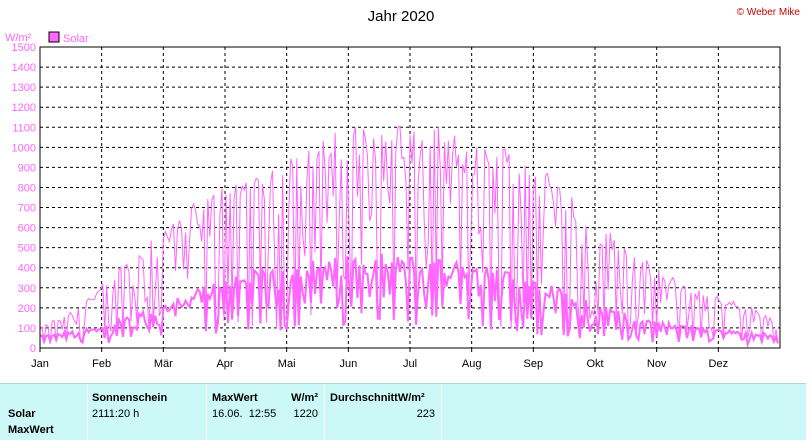 The width and height of the screenshot is (810, 440). What do you see at coordinates (425, 414) in the screenshot?
I see `avg-value: 223` at bounding box center [425, 414].